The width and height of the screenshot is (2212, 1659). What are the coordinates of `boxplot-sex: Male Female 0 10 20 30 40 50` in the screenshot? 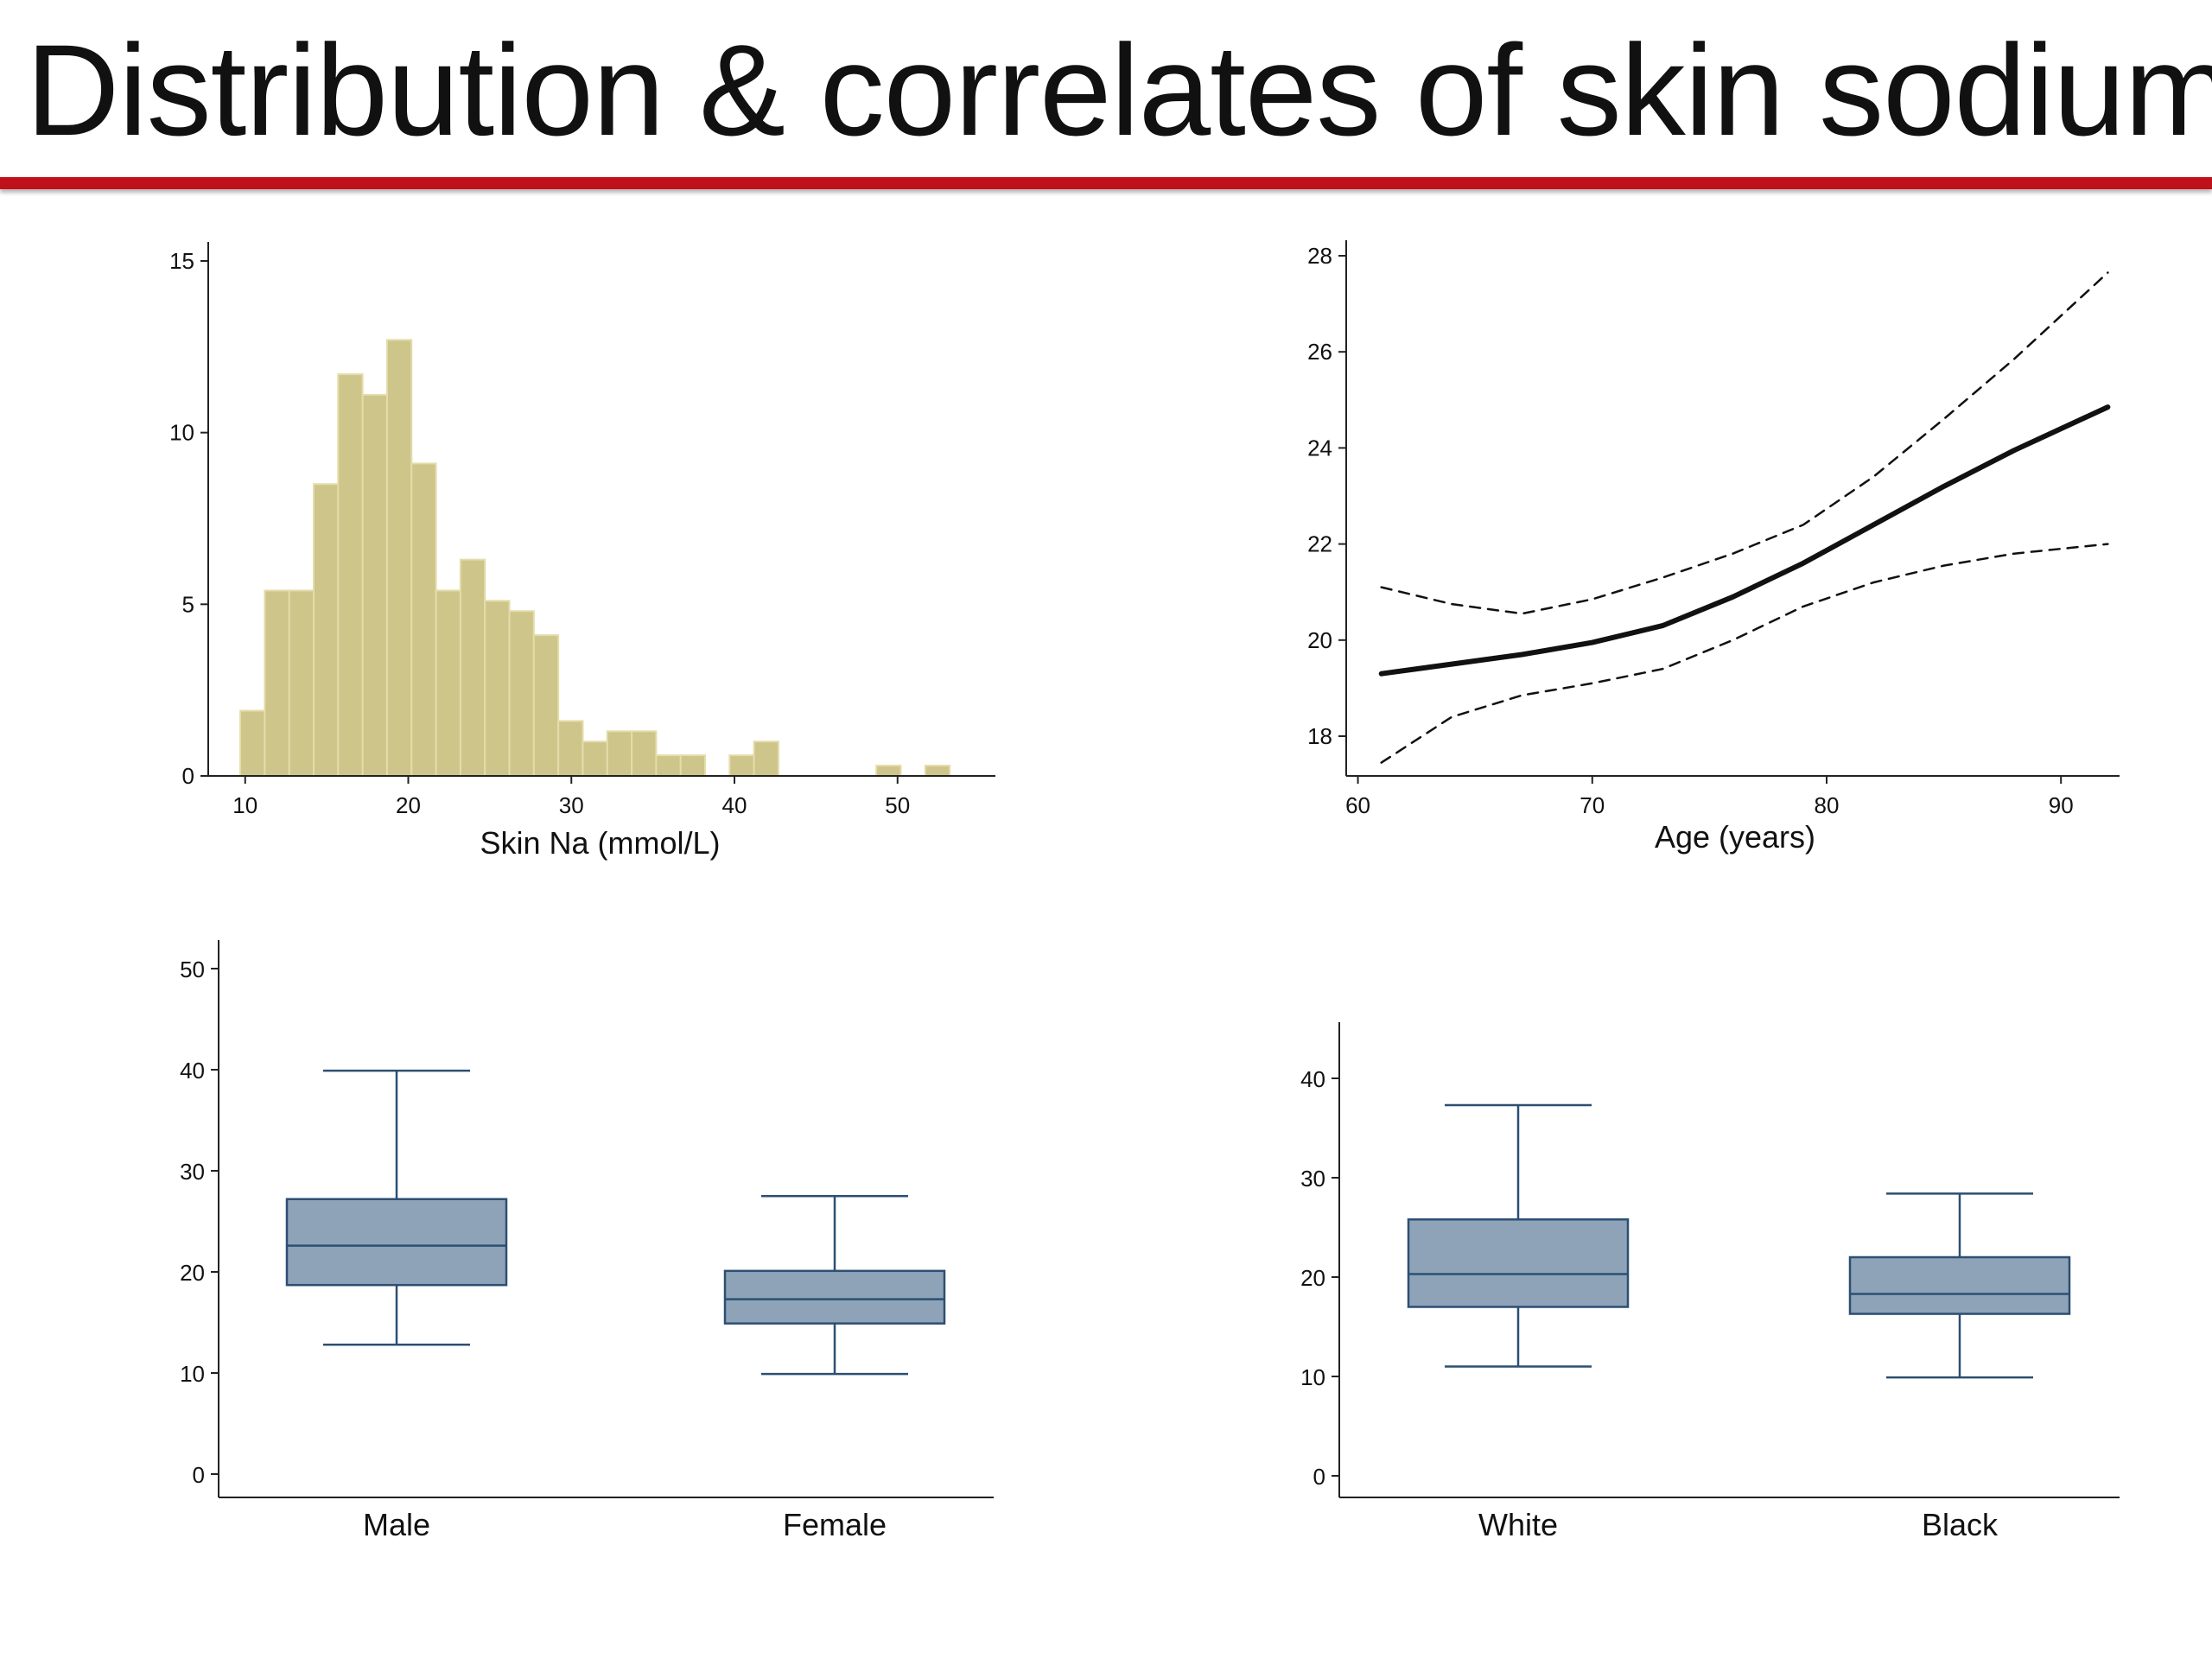 It's located at (587, 1241).